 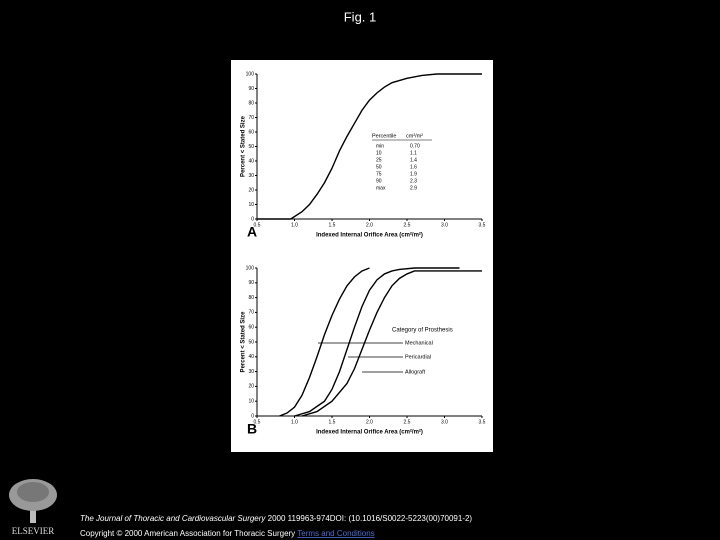 I want to click on table-cell: 0.70, so click(x=415, y=146).